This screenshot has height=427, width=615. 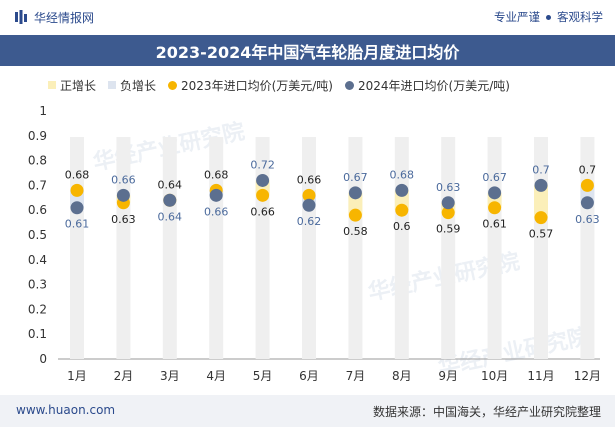 I want to click on legend-item-2024: 2024年进口均价(万美元/吨), so click(x=427, y=85).